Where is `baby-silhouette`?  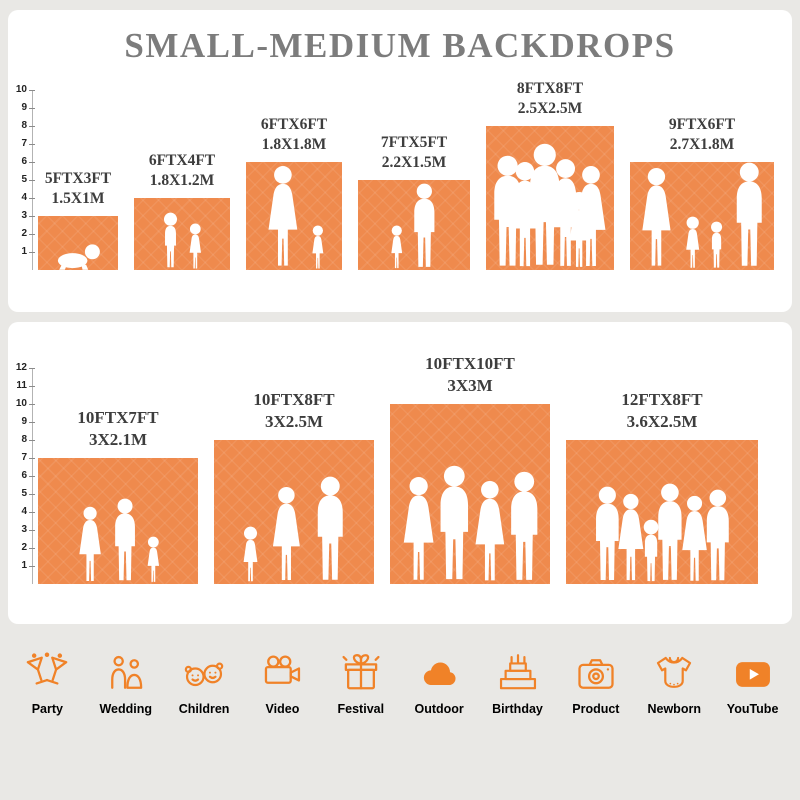 baby-silhouette is located at coordinates (79, 257).